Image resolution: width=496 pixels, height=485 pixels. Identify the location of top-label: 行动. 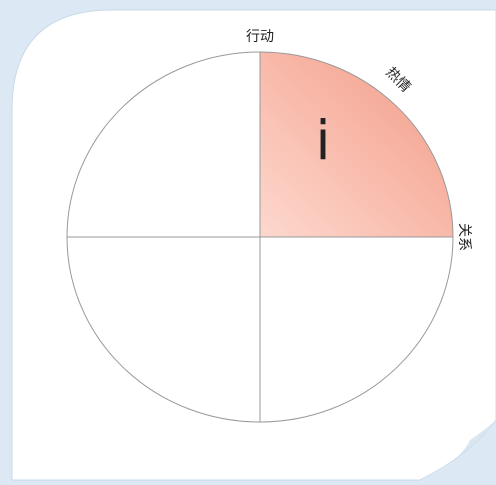
(260, 37).